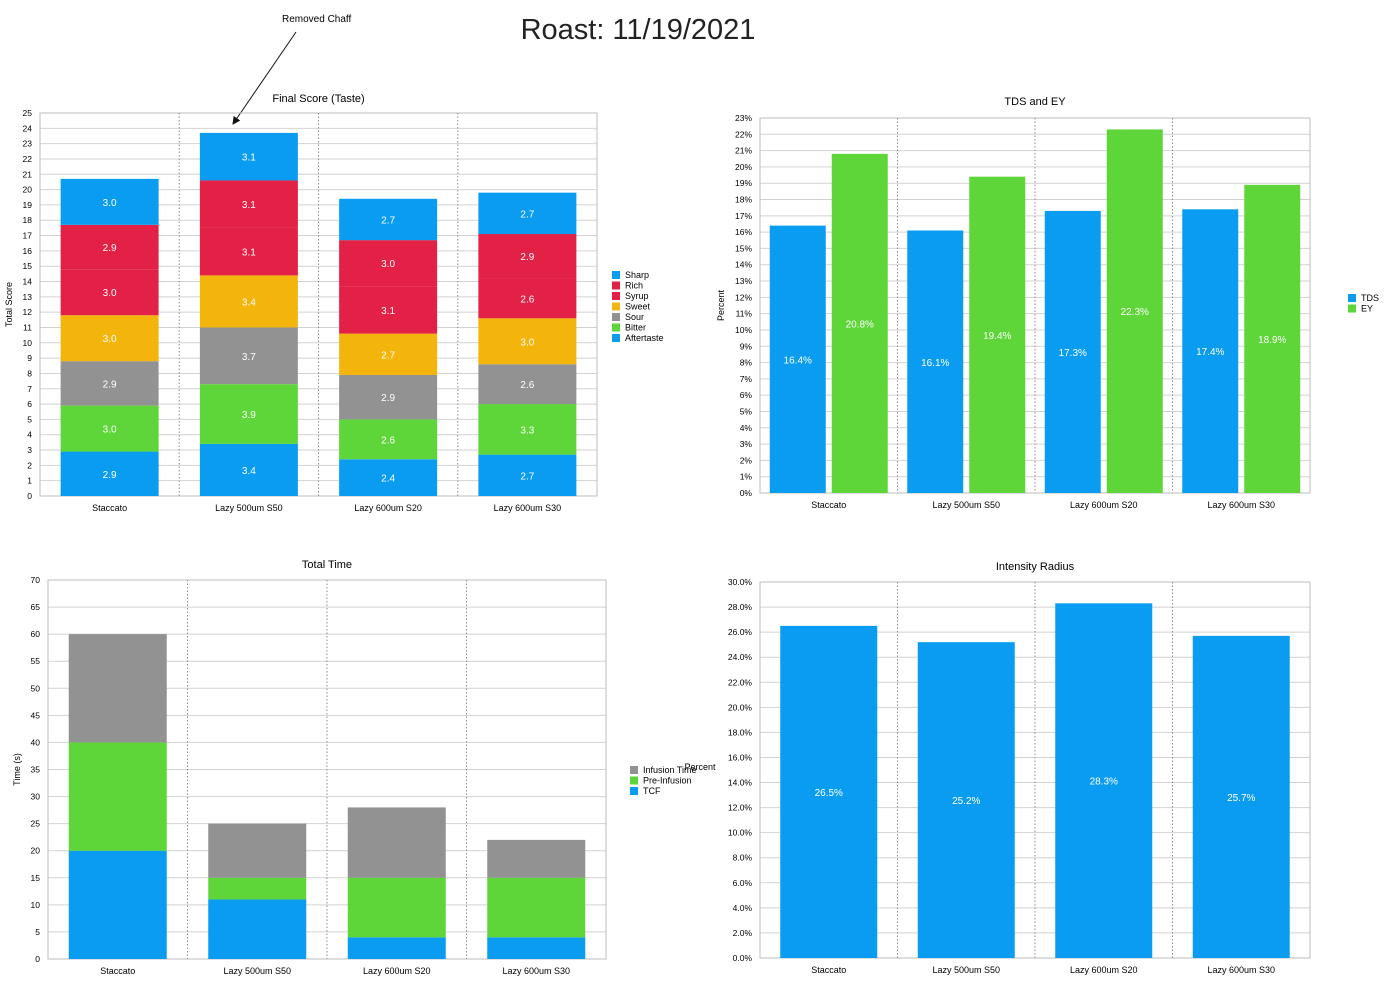  Describe the element at coordinates (740, 732) in the screenshot. I see `y-tick-label: 18.0%` at that location.